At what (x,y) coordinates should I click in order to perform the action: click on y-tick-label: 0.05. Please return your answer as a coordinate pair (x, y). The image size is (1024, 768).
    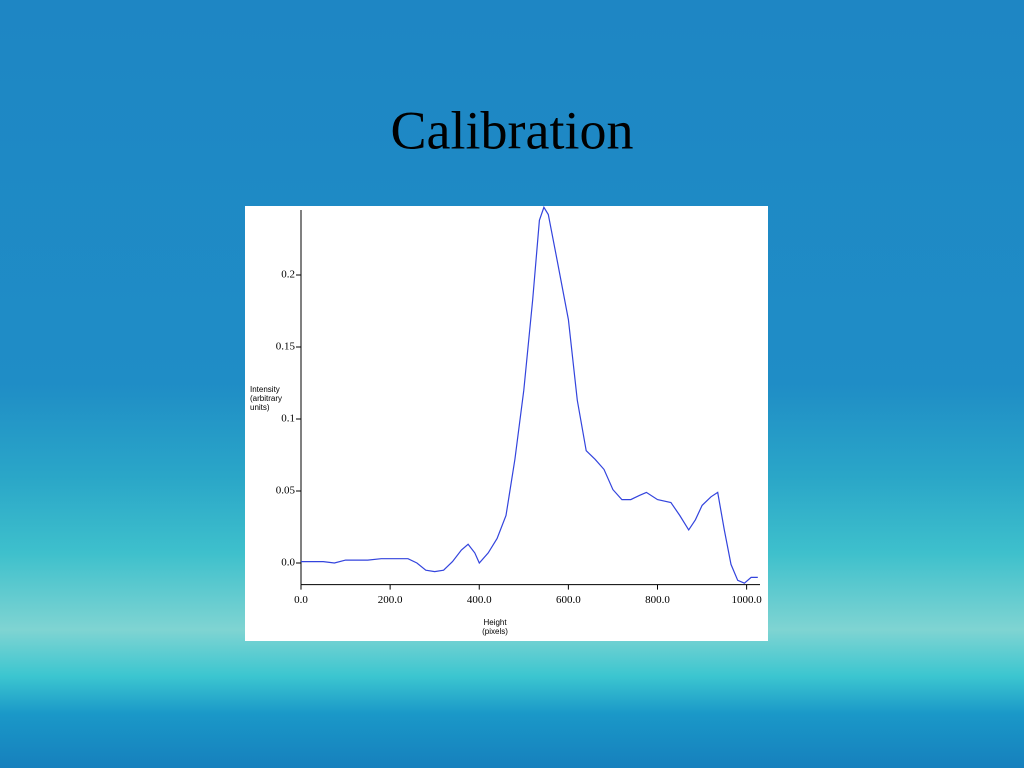
    Looking at the image, I should click on (286, 491).